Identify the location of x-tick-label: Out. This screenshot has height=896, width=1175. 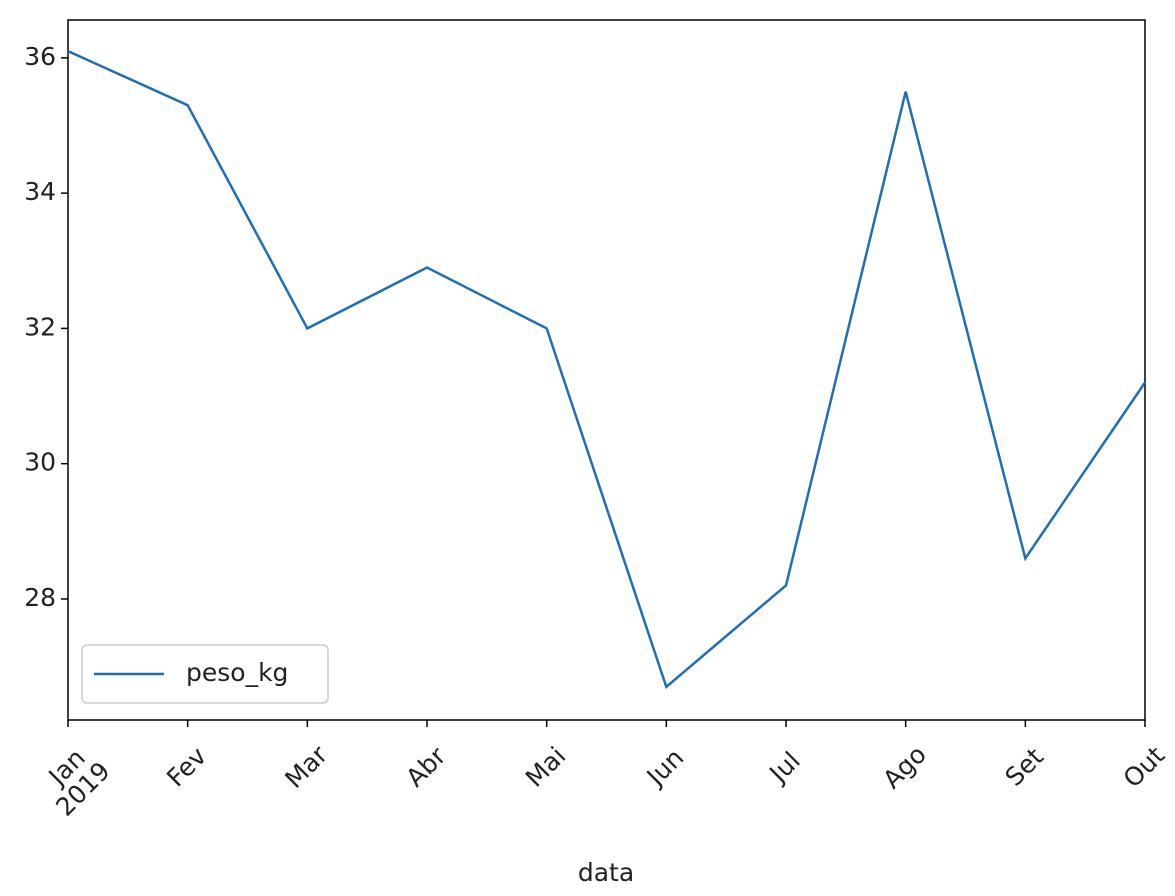
(1144, 767).